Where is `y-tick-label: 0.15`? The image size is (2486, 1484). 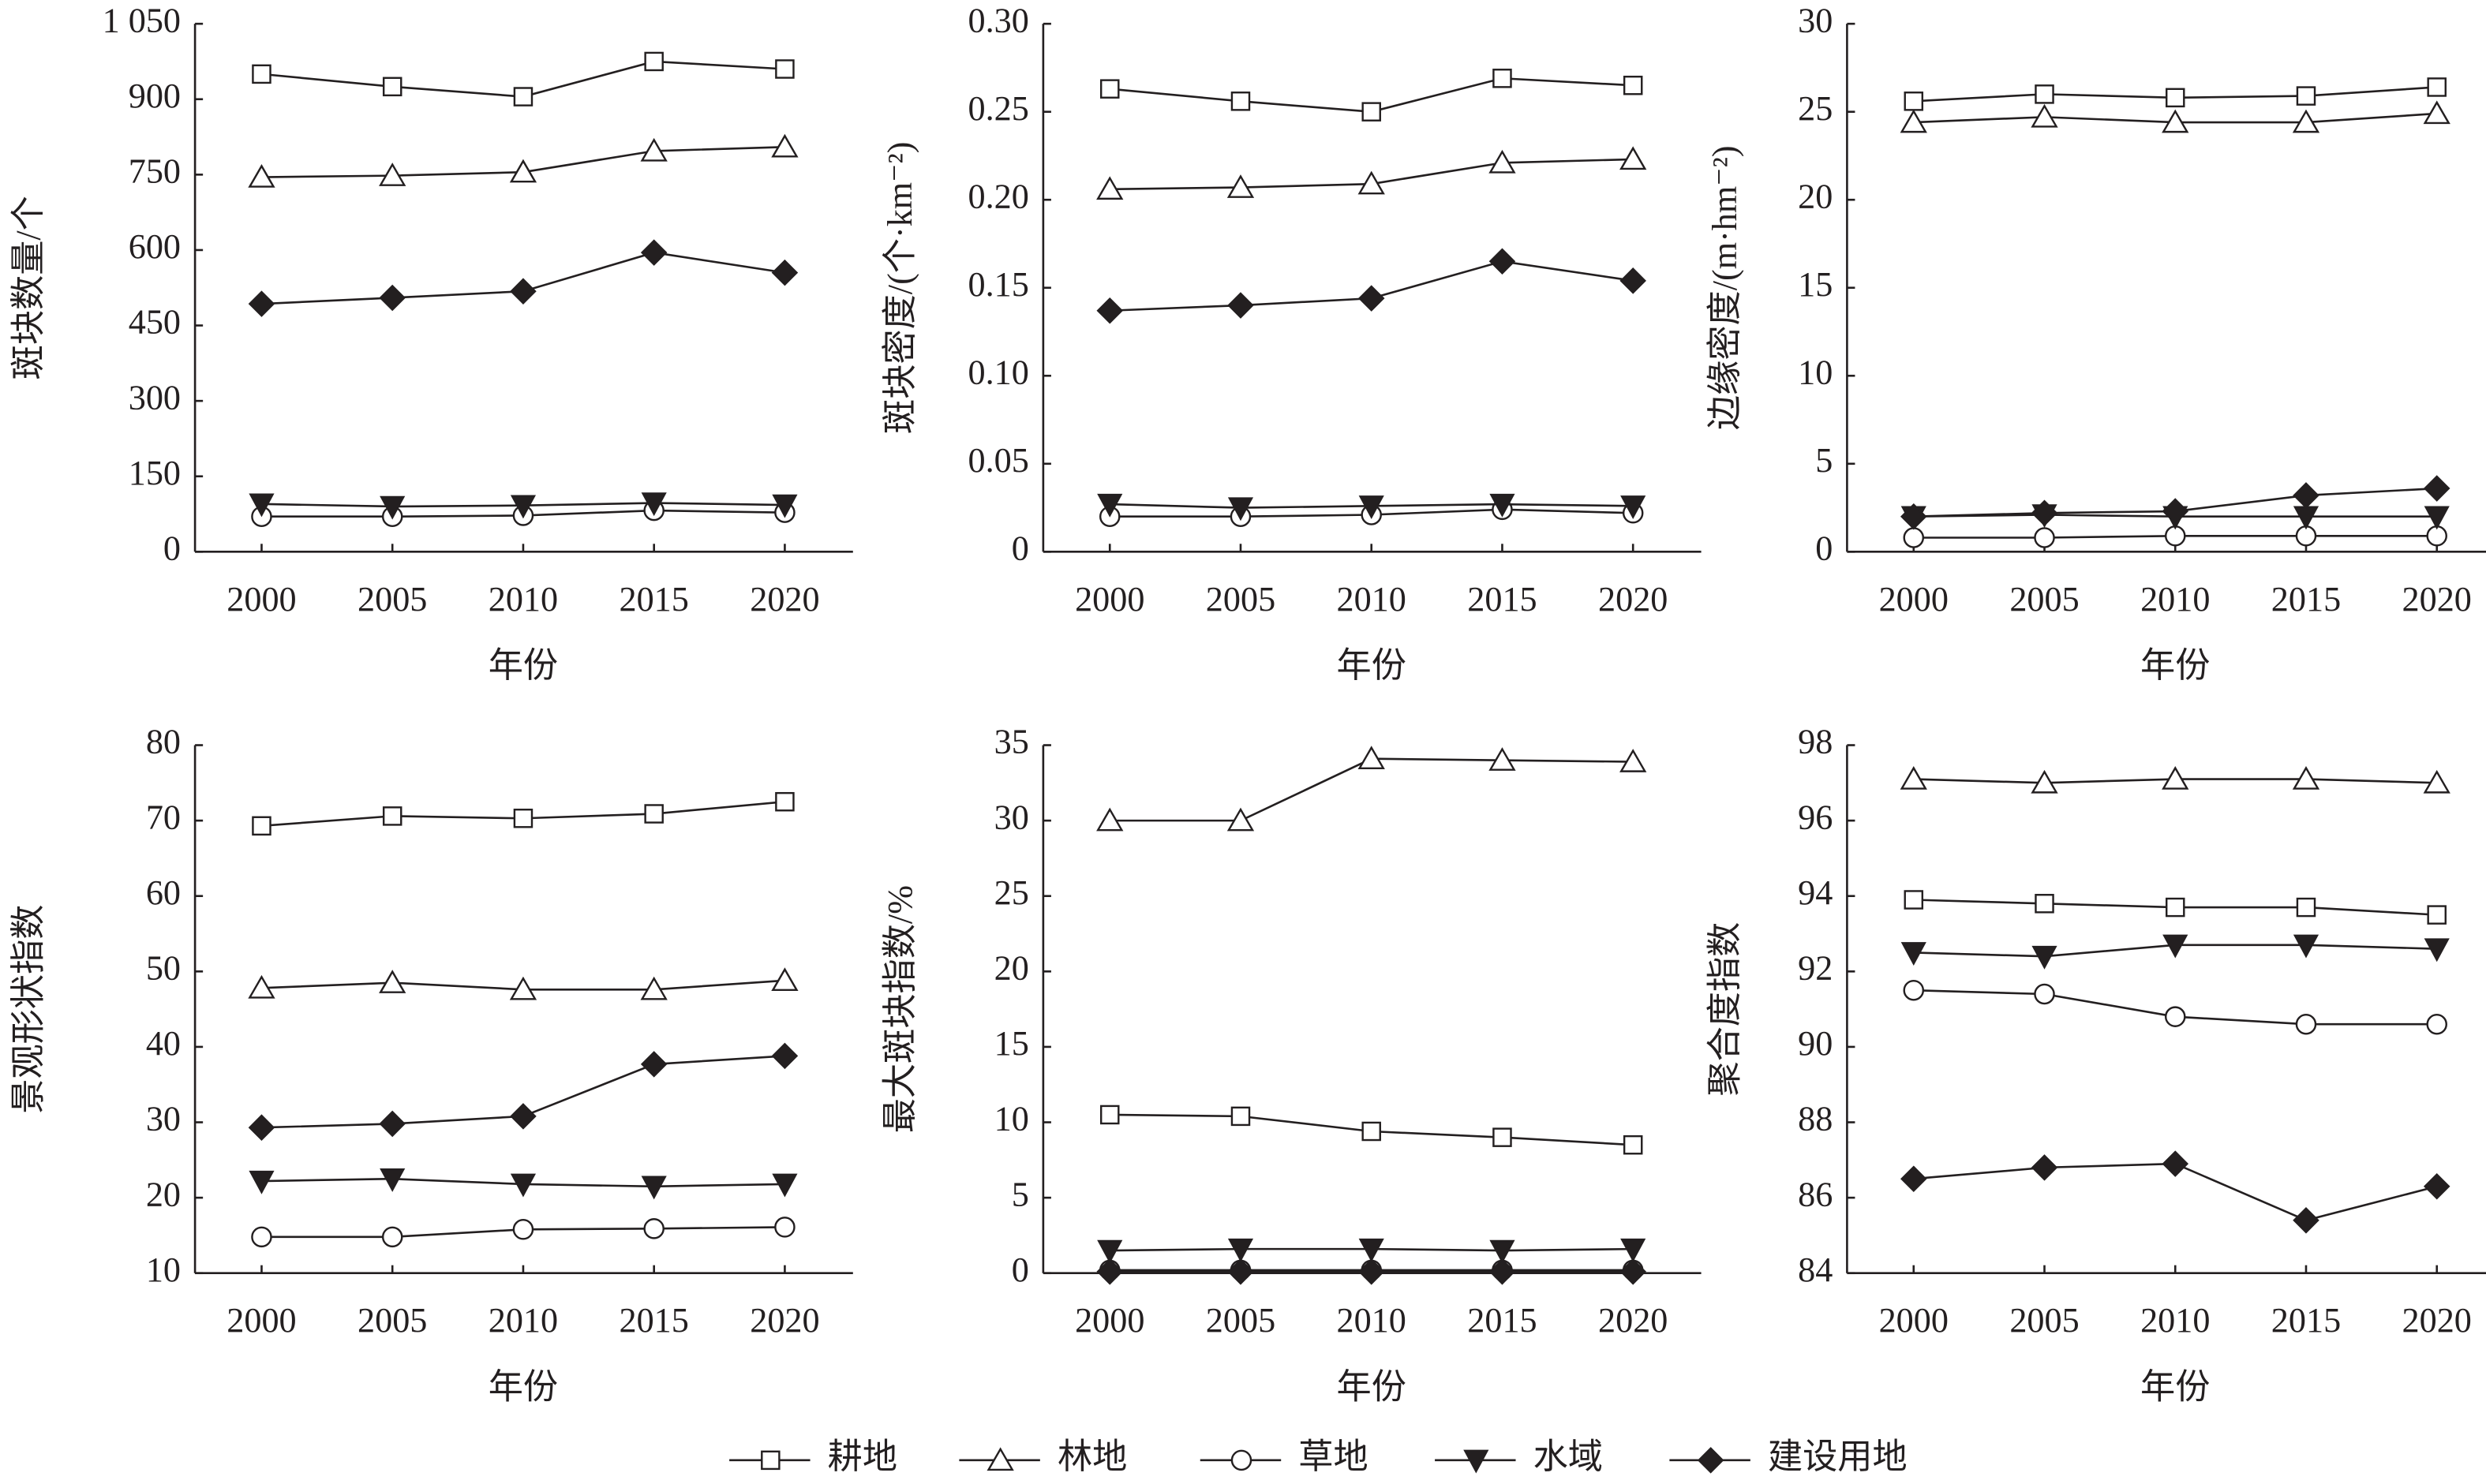 y-tick-label: 0.15 is located at coordinates (998, 284).